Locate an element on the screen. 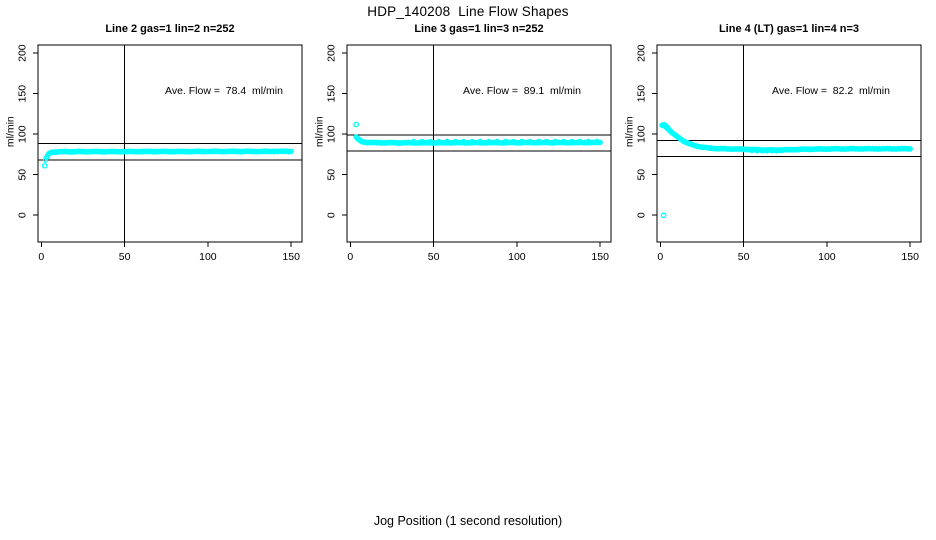 The image size is (936, 540). panel-title-line-3: Line 3 gas=1 lin=3 n=252 is located at coordinates (479, 29).